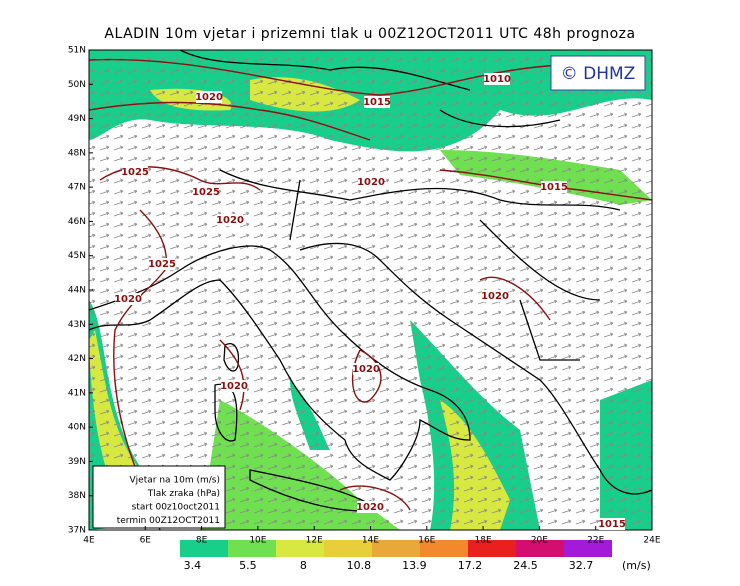  I want to click on colorbar-label: 10.8, so click(359, 565).